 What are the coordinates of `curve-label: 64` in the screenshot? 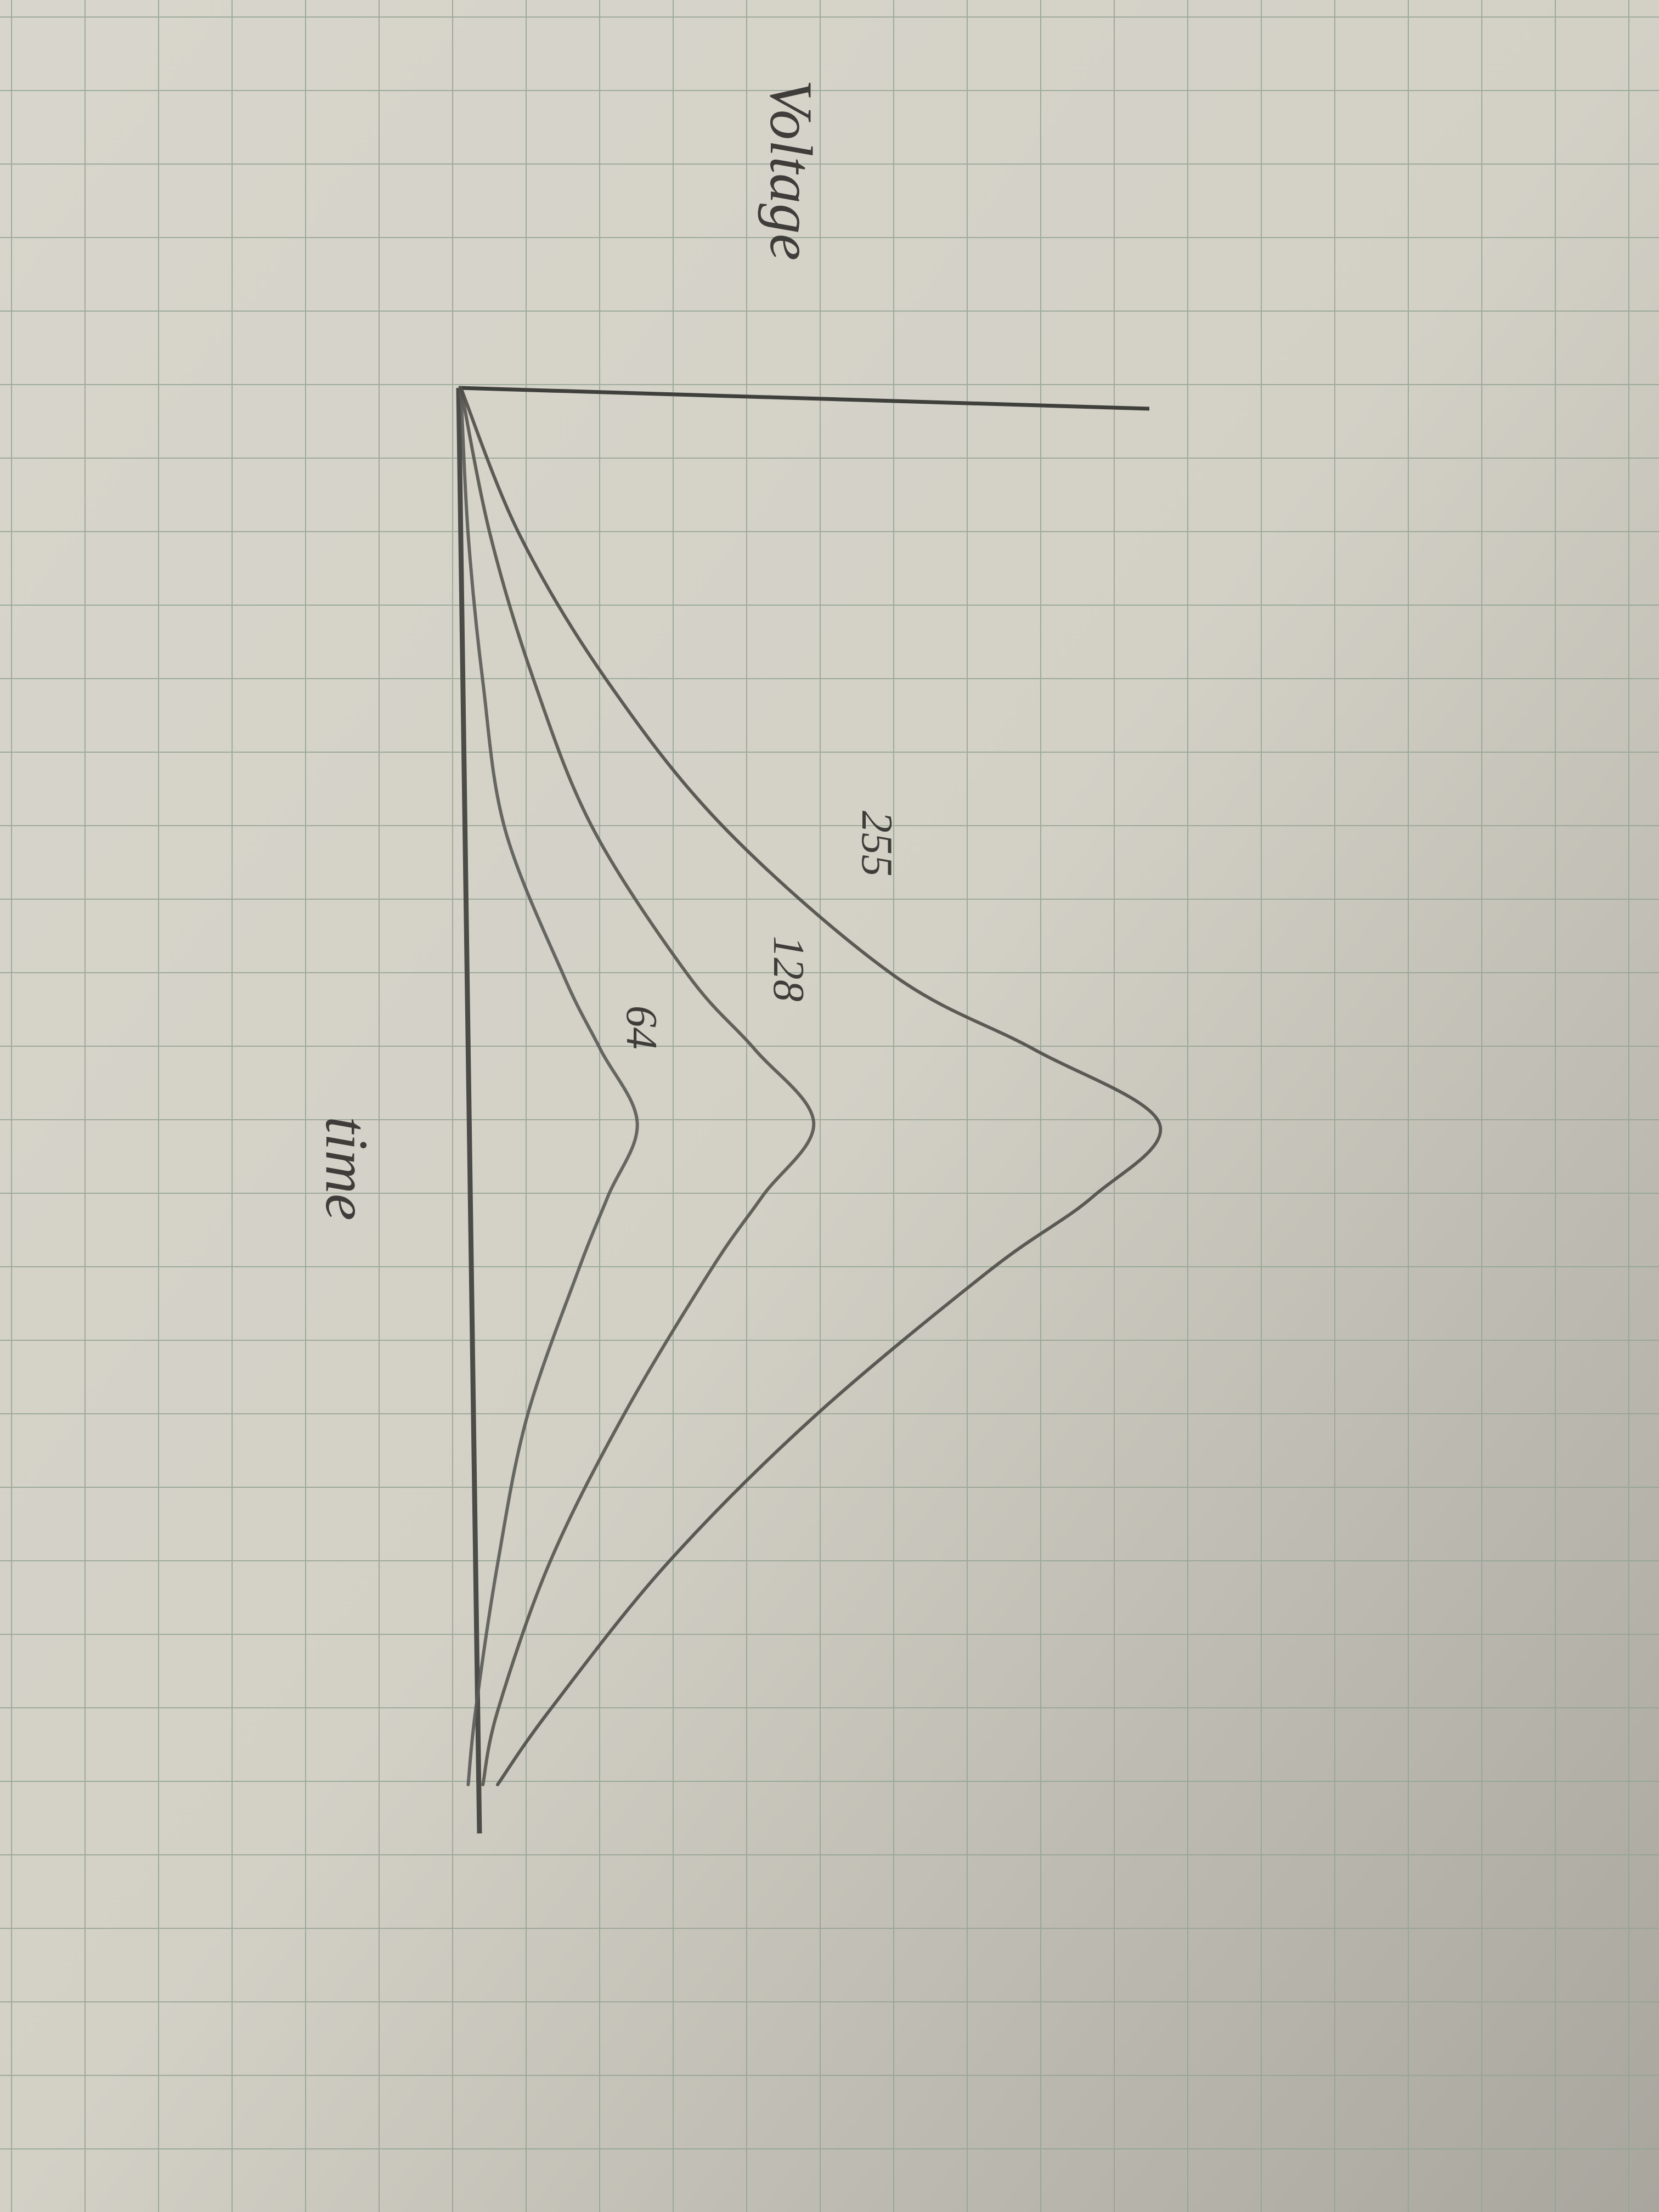 It's located at (641, 1027).